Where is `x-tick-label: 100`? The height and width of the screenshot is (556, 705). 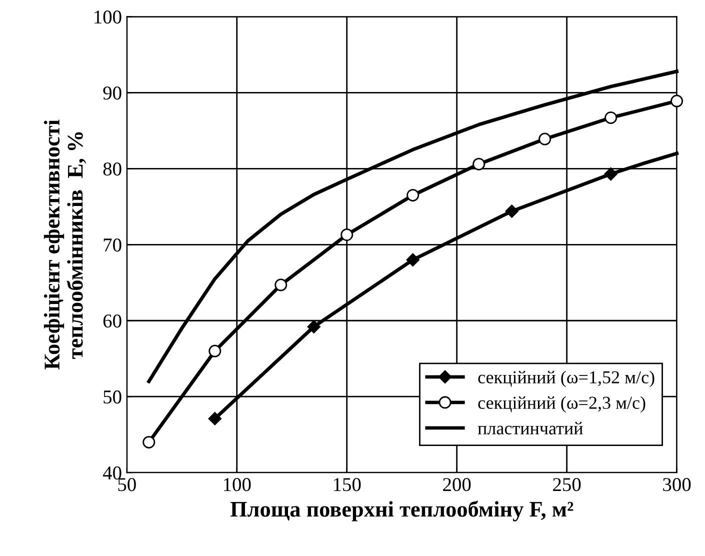
x-tick-label: 100 is located at coordinates (237, 485).